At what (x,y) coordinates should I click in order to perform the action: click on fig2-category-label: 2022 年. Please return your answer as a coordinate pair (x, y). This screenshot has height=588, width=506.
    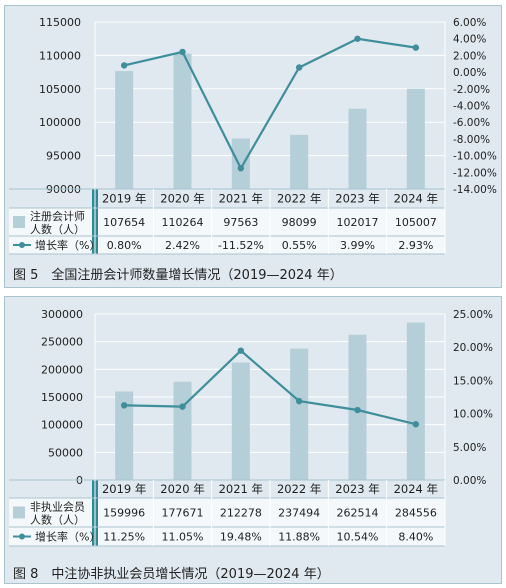
    Looking at the image, I should click on (299, 489).